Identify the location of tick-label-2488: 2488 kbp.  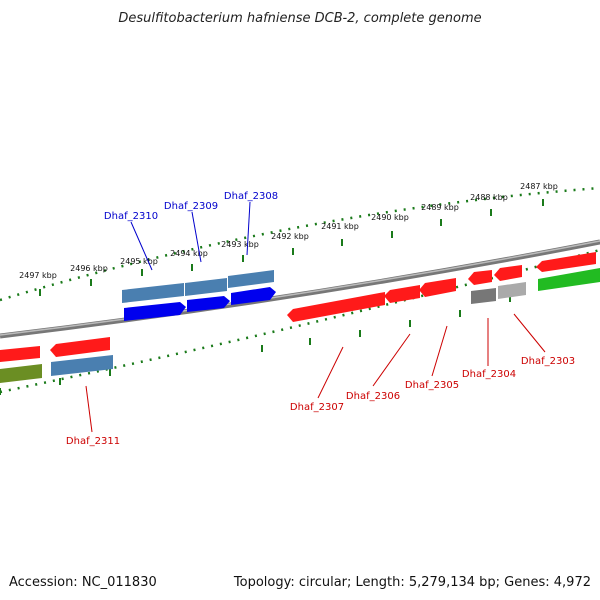
(489, 197).